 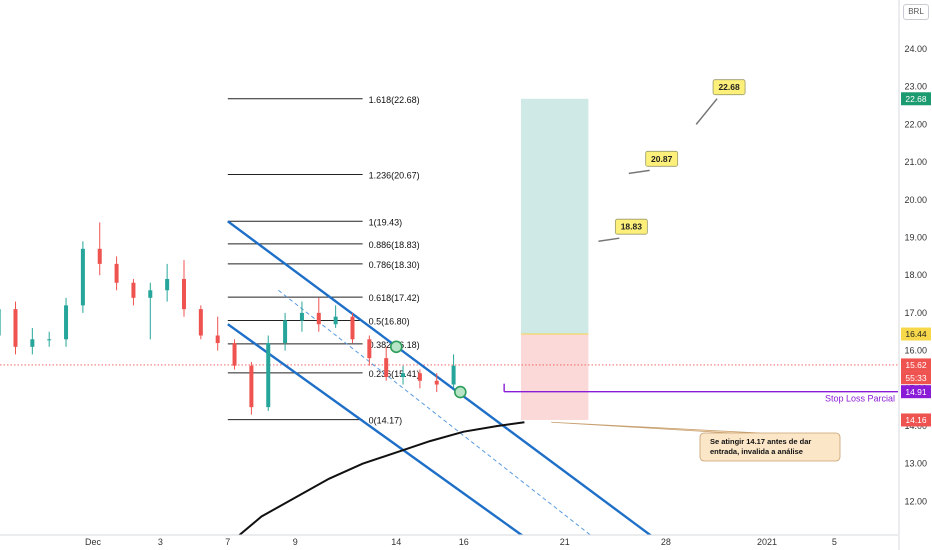 I want to click on price-tag-label: 14.91, so click(x=916, y=392).